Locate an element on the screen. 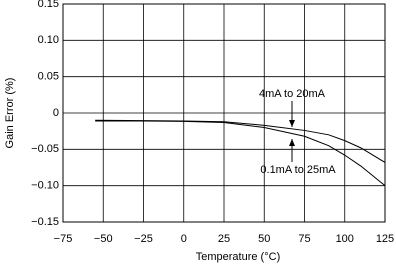 This screenshot has height=265, width=396. y-tick-label: −0.05 is located at coordinates (45, 149).